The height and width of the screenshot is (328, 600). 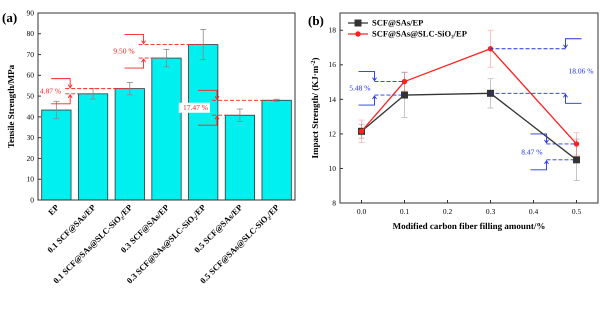 What do you see at coordinates (316, 20) in the screenshot?
I see `chart-title: (b)` at bounding box center [316, 20].